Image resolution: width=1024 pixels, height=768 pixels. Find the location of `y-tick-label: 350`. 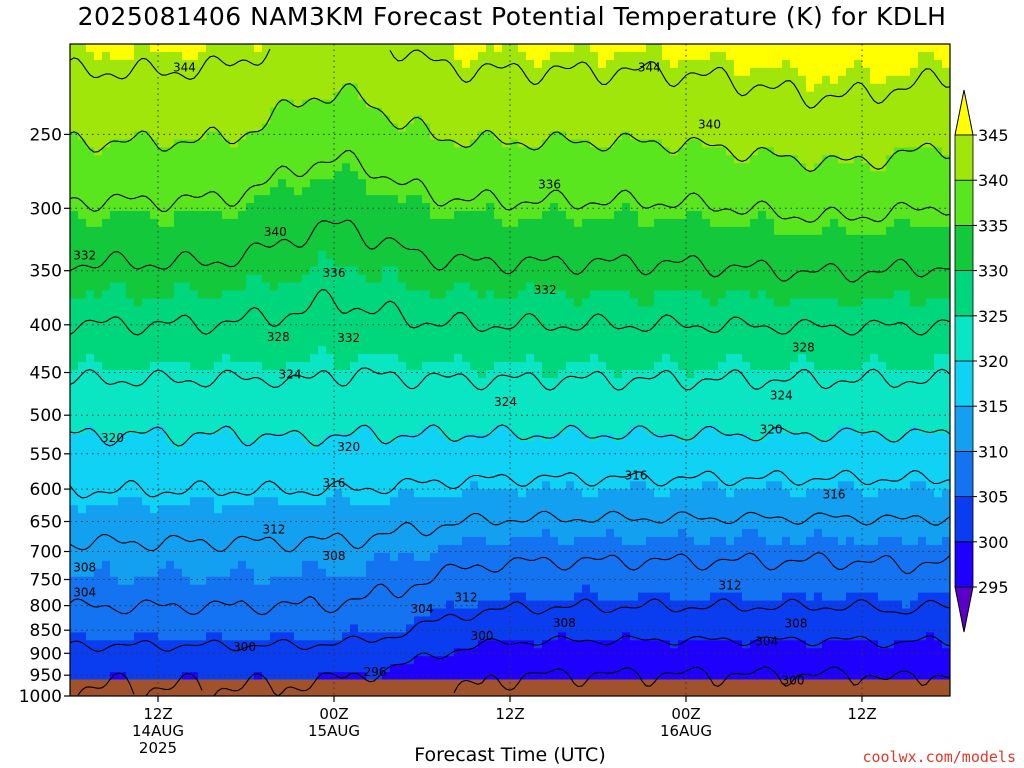

y-tick-label: 350 is located at coordinates (46, 272).